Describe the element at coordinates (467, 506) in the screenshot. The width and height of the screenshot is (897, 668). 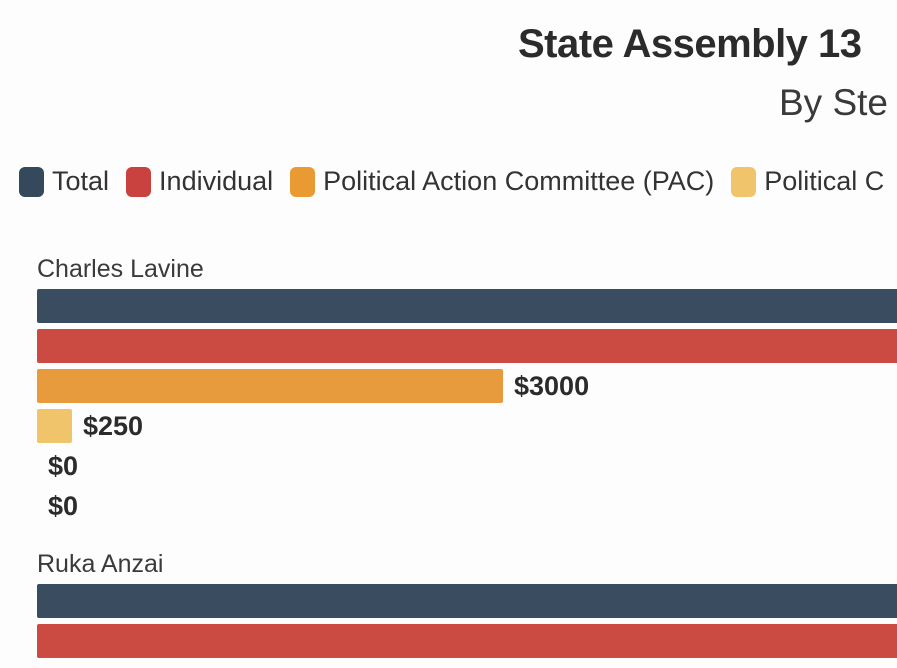
I see `bar-row-zero-2: $0` at that location.